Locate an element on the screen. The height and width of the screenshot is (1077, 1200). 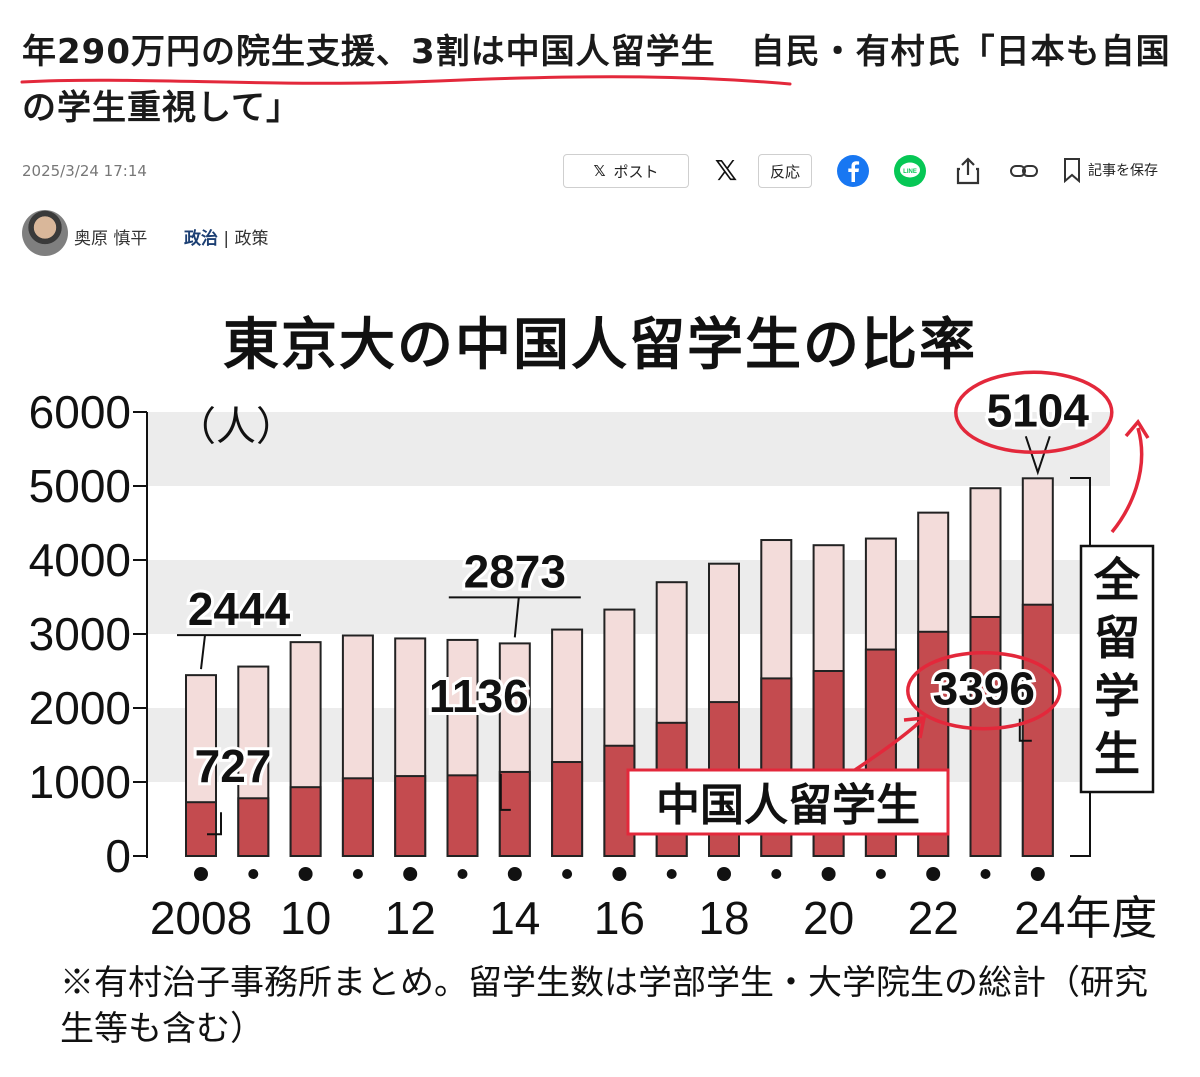
x-dot-2010 is located at coordinates (305, 874).